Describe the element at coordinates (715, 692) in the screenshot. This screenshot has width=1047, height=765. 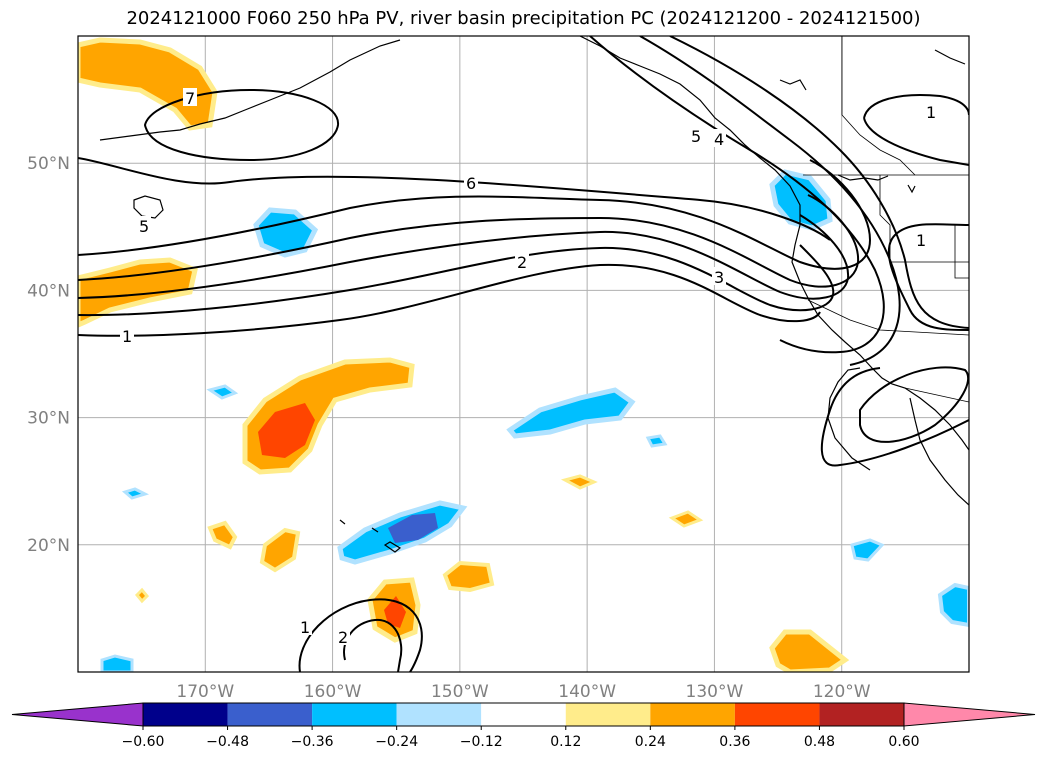
I see `lon-tick-label: 130°W` at that location.